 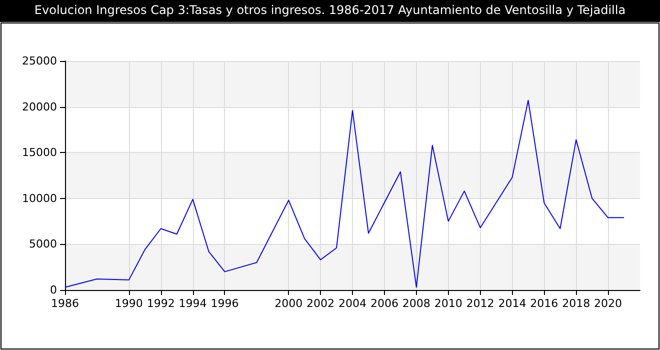 I want to click on x-tick-label: 1994, so click(x=192, y=303).